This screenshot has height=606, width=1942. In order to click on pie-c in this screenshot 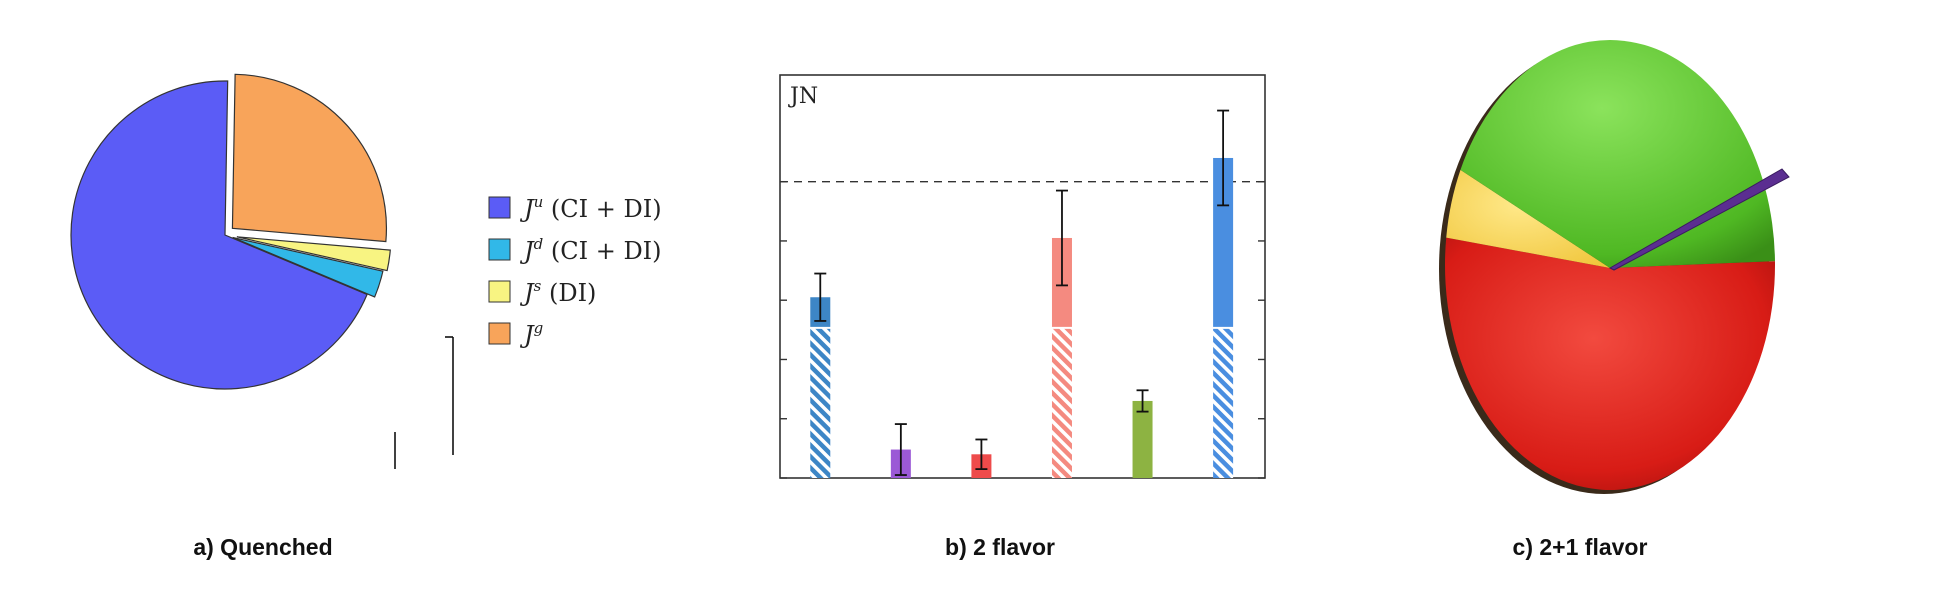, I will do `click(1614, 266)`.